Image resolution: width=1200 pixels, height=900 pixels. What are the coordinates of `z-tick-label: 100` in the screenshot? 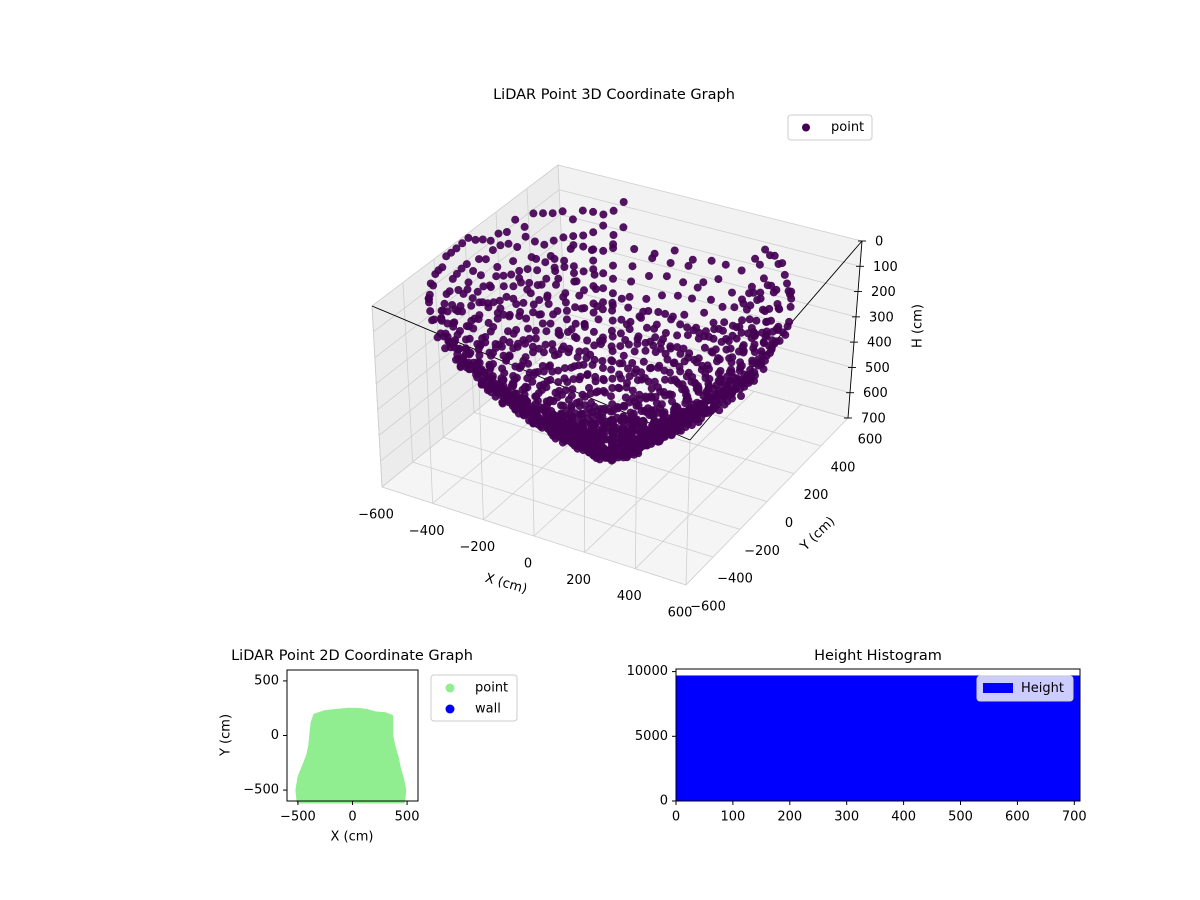 It's located at (885, 267).